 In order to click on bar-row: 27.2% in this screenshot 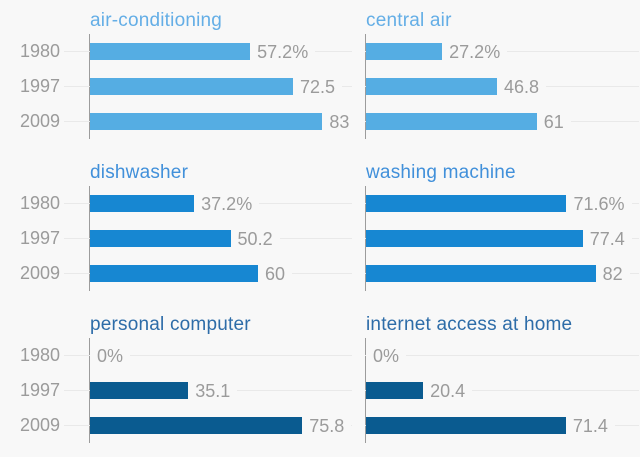, I will do `click(496, 51)`.